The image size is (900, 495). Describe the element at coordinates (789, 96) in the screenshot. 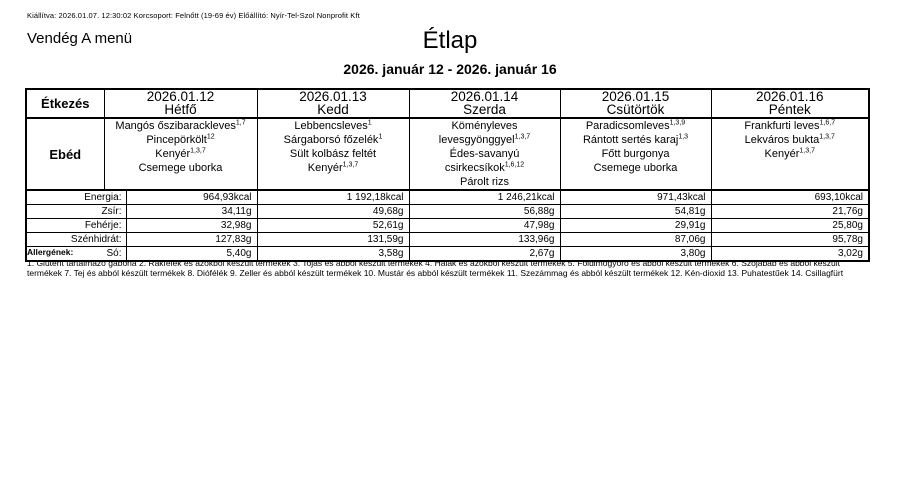

I see `day-date: 2026.01.16` at that location.